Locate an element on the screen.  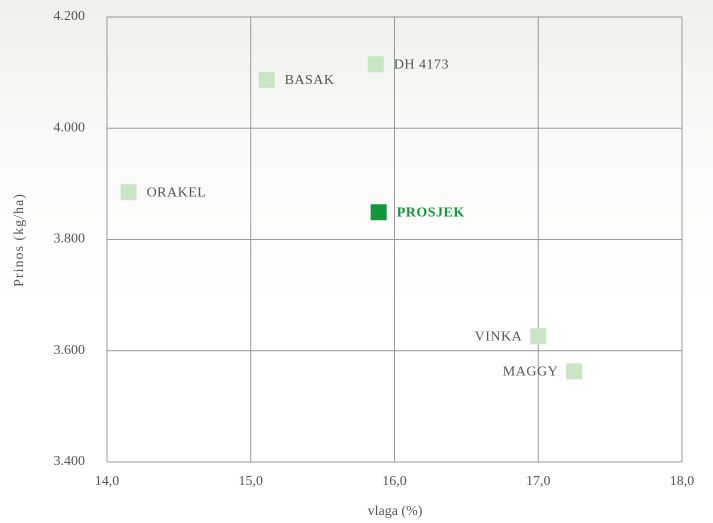
point-label: ORAKEL is located at coordinates (177, 192).